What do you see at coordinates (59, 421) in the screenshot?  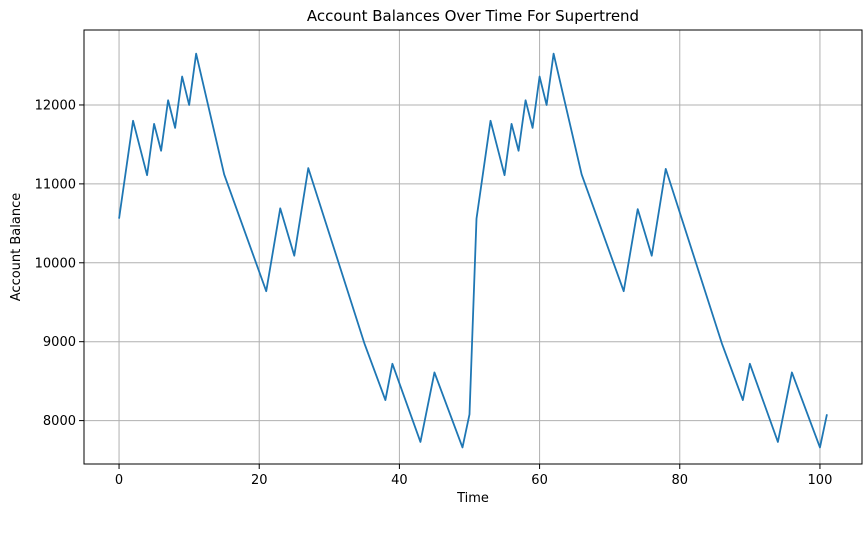 I see `y-tick-label: 8000` at bounding box center [59, 421].